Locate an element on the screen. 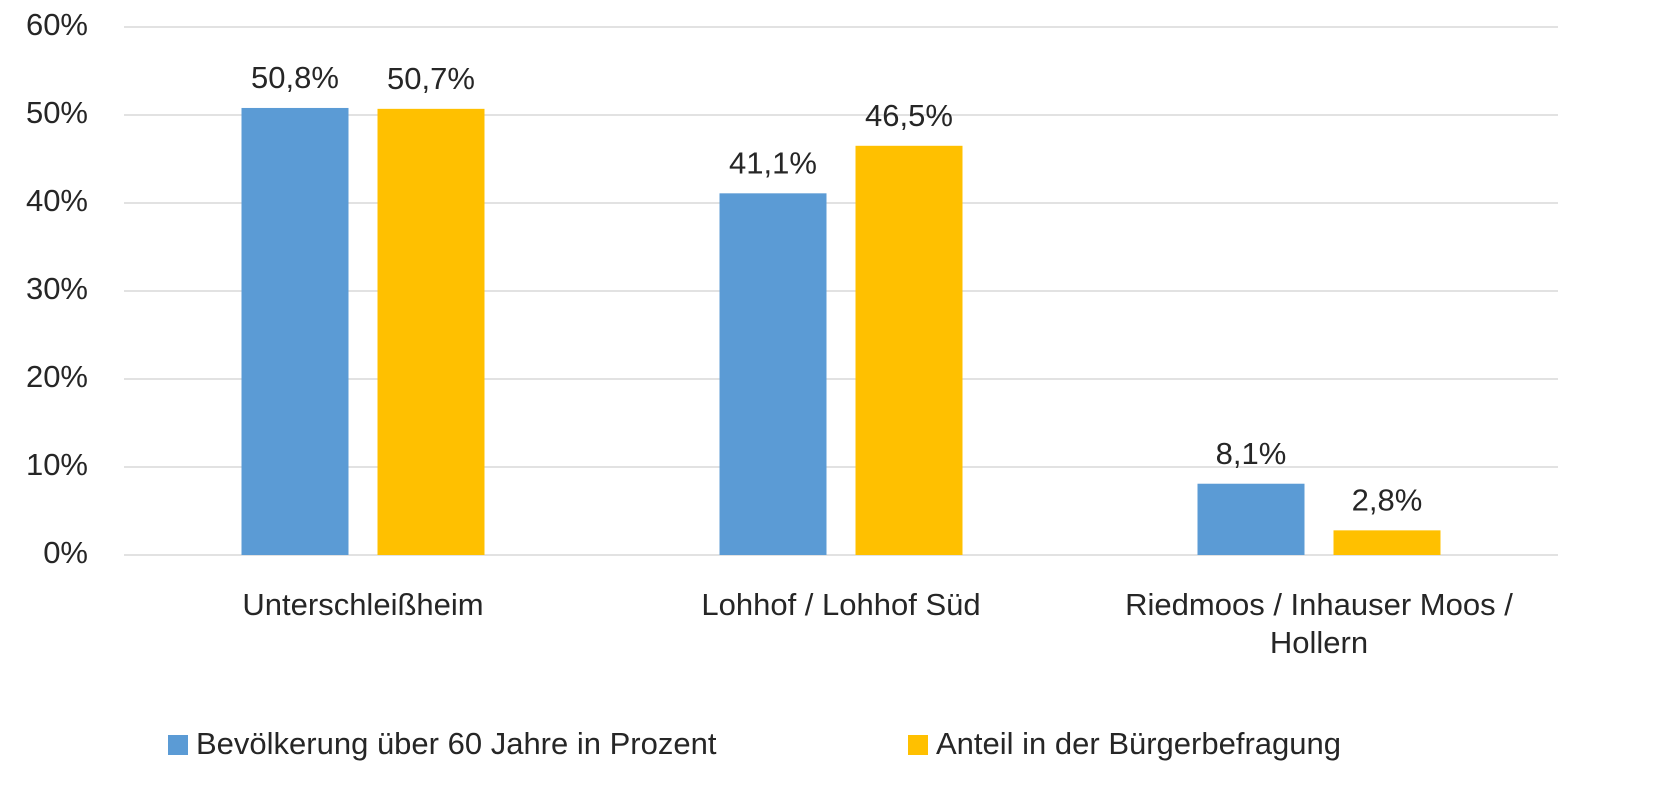 Image resolution: width=1673 pixels, height=785 pixels. y-tick-label: 0% is located at coordinates (65, 552).